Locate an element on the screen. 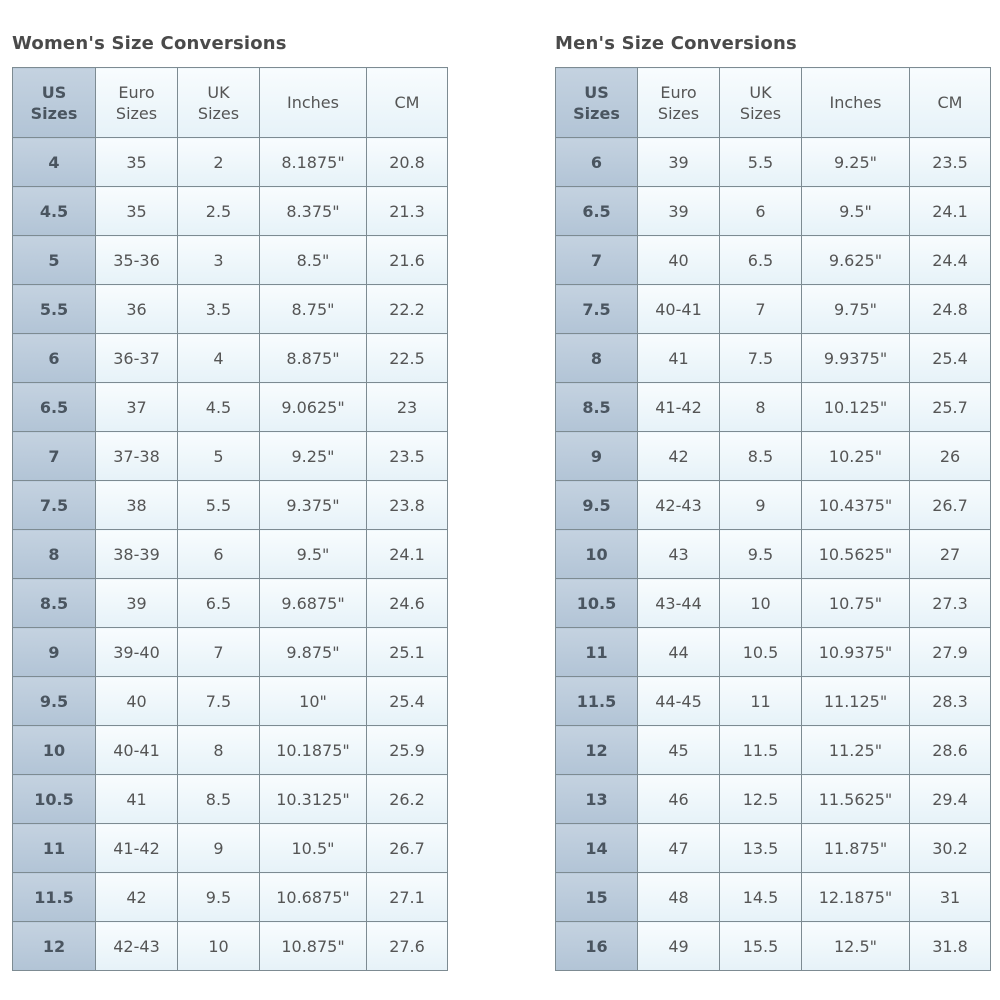  table-row: 11 41-42 9 10.5" 26.7 is located at coordinates (230, 848).